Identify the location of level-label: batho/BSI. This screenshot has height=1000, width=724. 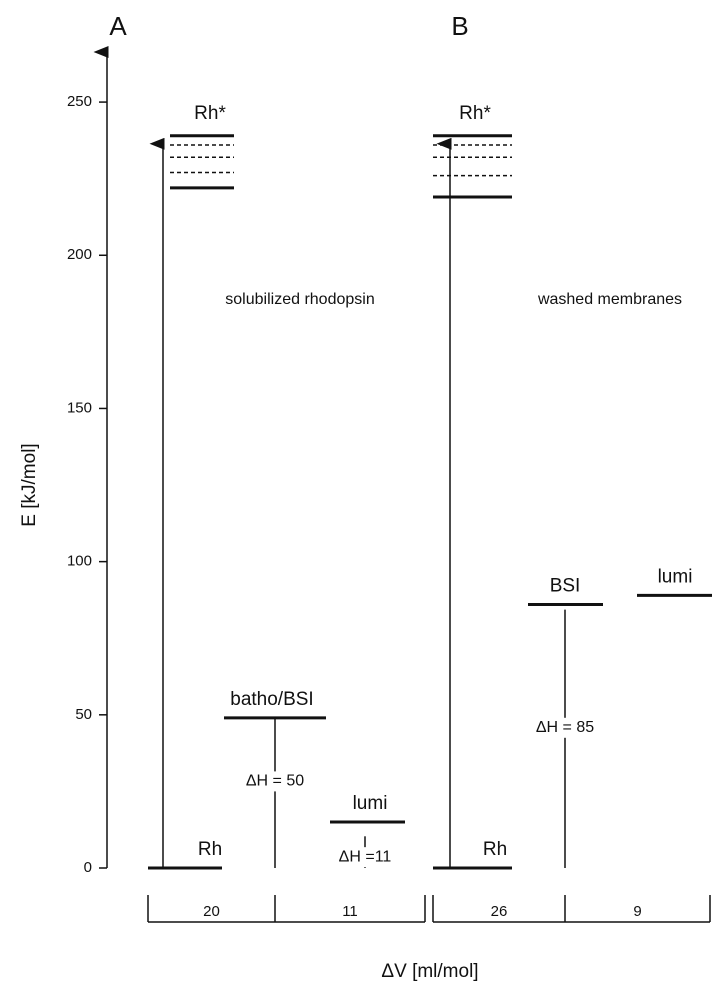
(271, 699).